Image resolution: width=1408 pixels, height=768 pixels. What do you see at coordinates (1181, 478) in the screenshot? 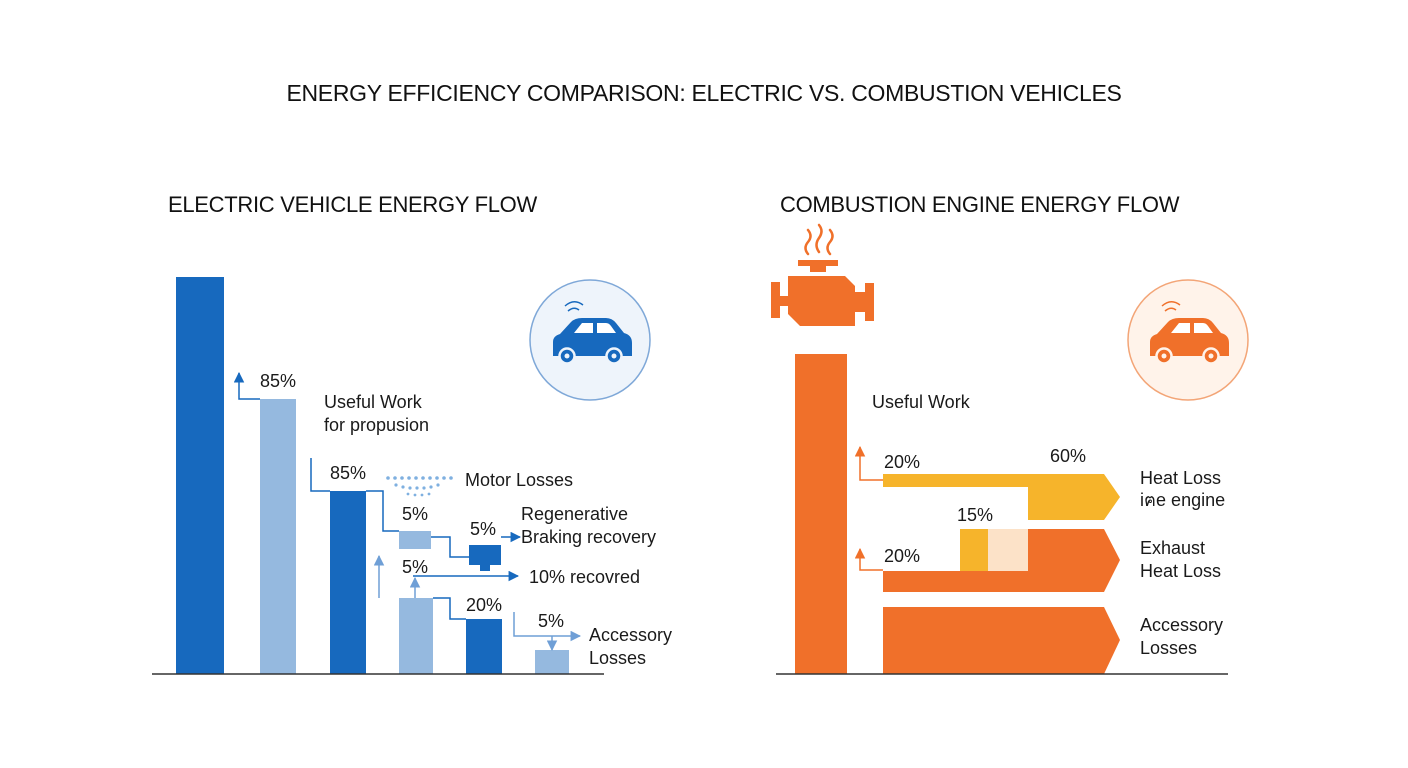
I see `ice-heat-label-1: Heat Loss` at bounding box center [1181, 478].